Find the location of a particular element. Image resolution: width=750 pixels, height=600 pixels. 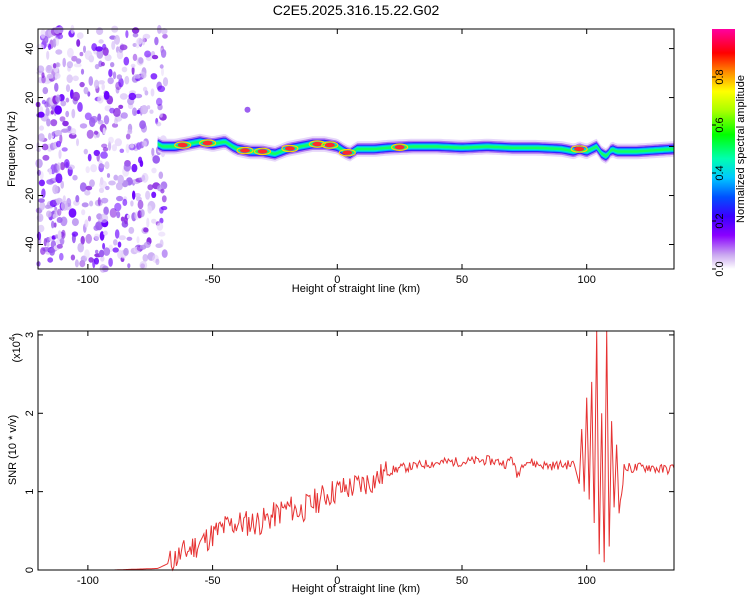

spectrogram-ridge is located at coordinates (415, 135).